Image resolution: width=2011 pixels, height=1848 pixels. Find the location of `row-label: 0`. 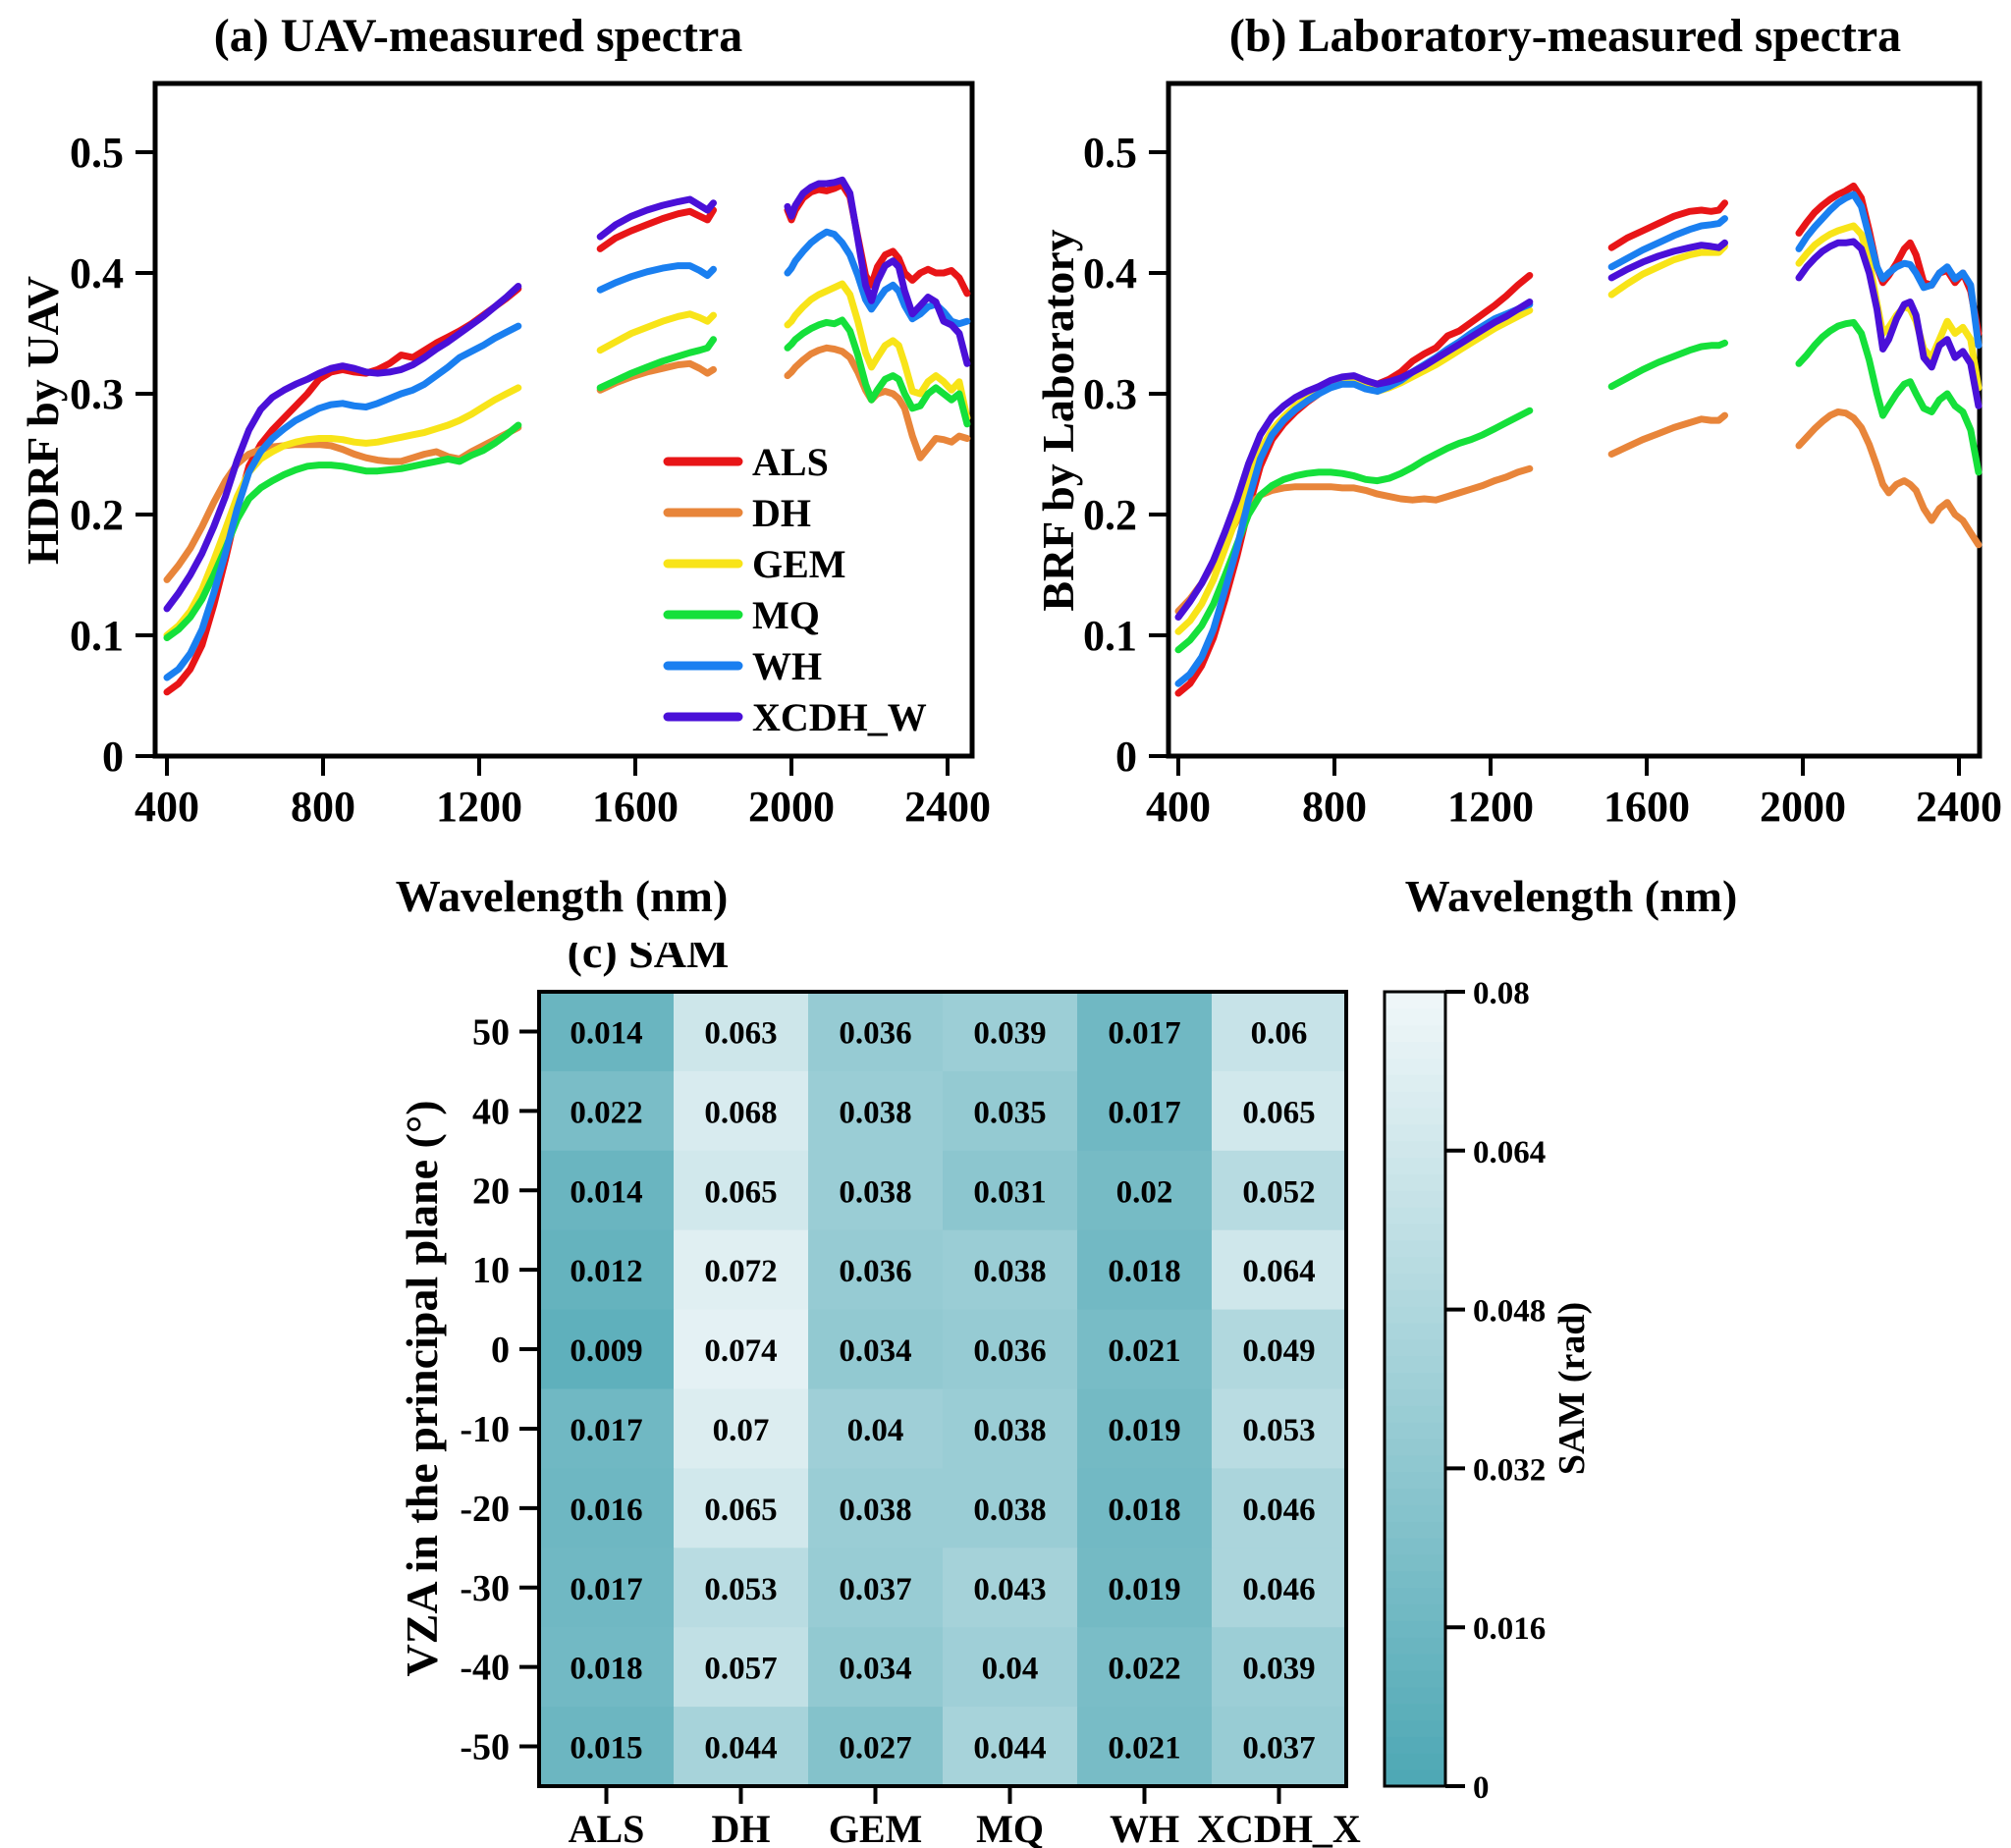

row-label: 0 is located at coordinates (500, 1350).